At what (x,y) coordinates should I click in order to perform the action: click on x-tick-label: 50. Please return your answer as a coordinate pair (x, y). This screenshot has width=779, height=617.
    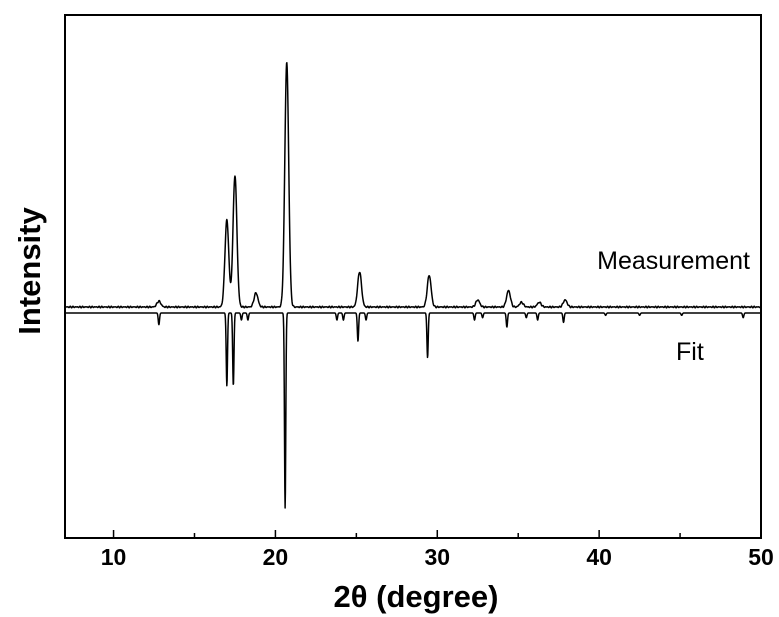
    Looking at the image, I should click on (761, 557).